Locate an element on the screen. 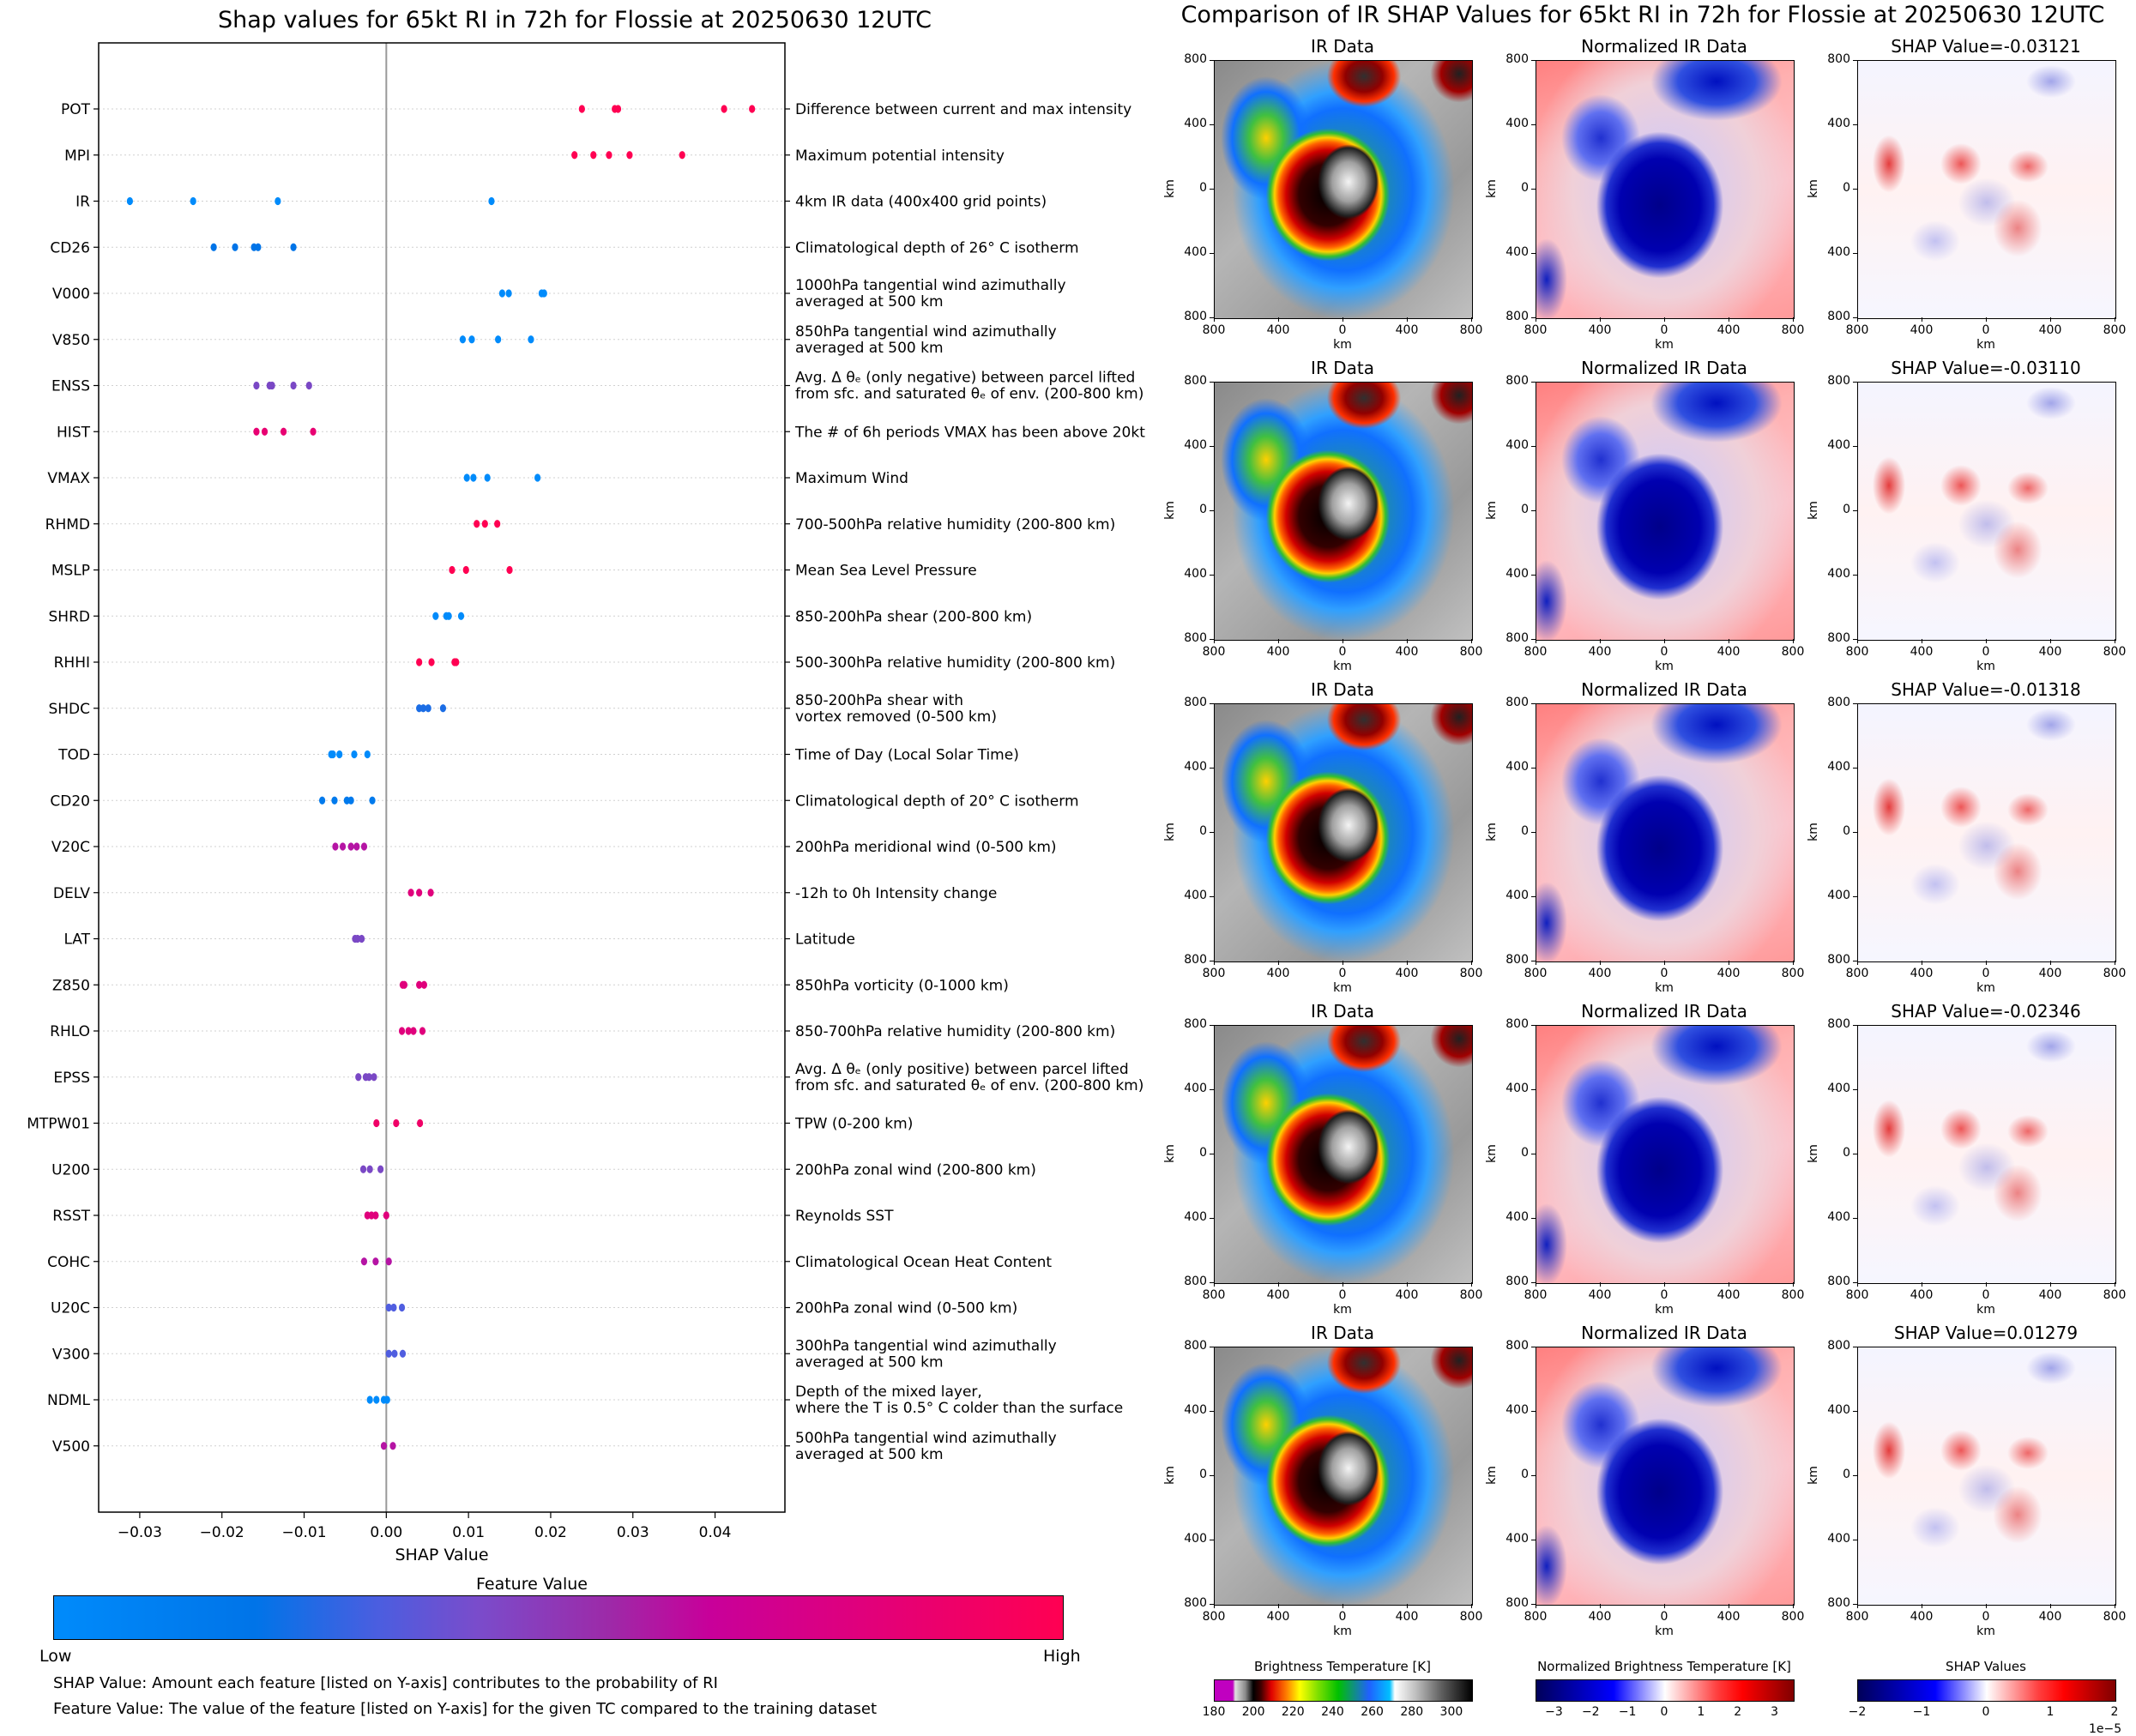 This screenshot has height=1736, width=2136. colorbar-tick-label: −1 is located at coordinates (1627, 1712).